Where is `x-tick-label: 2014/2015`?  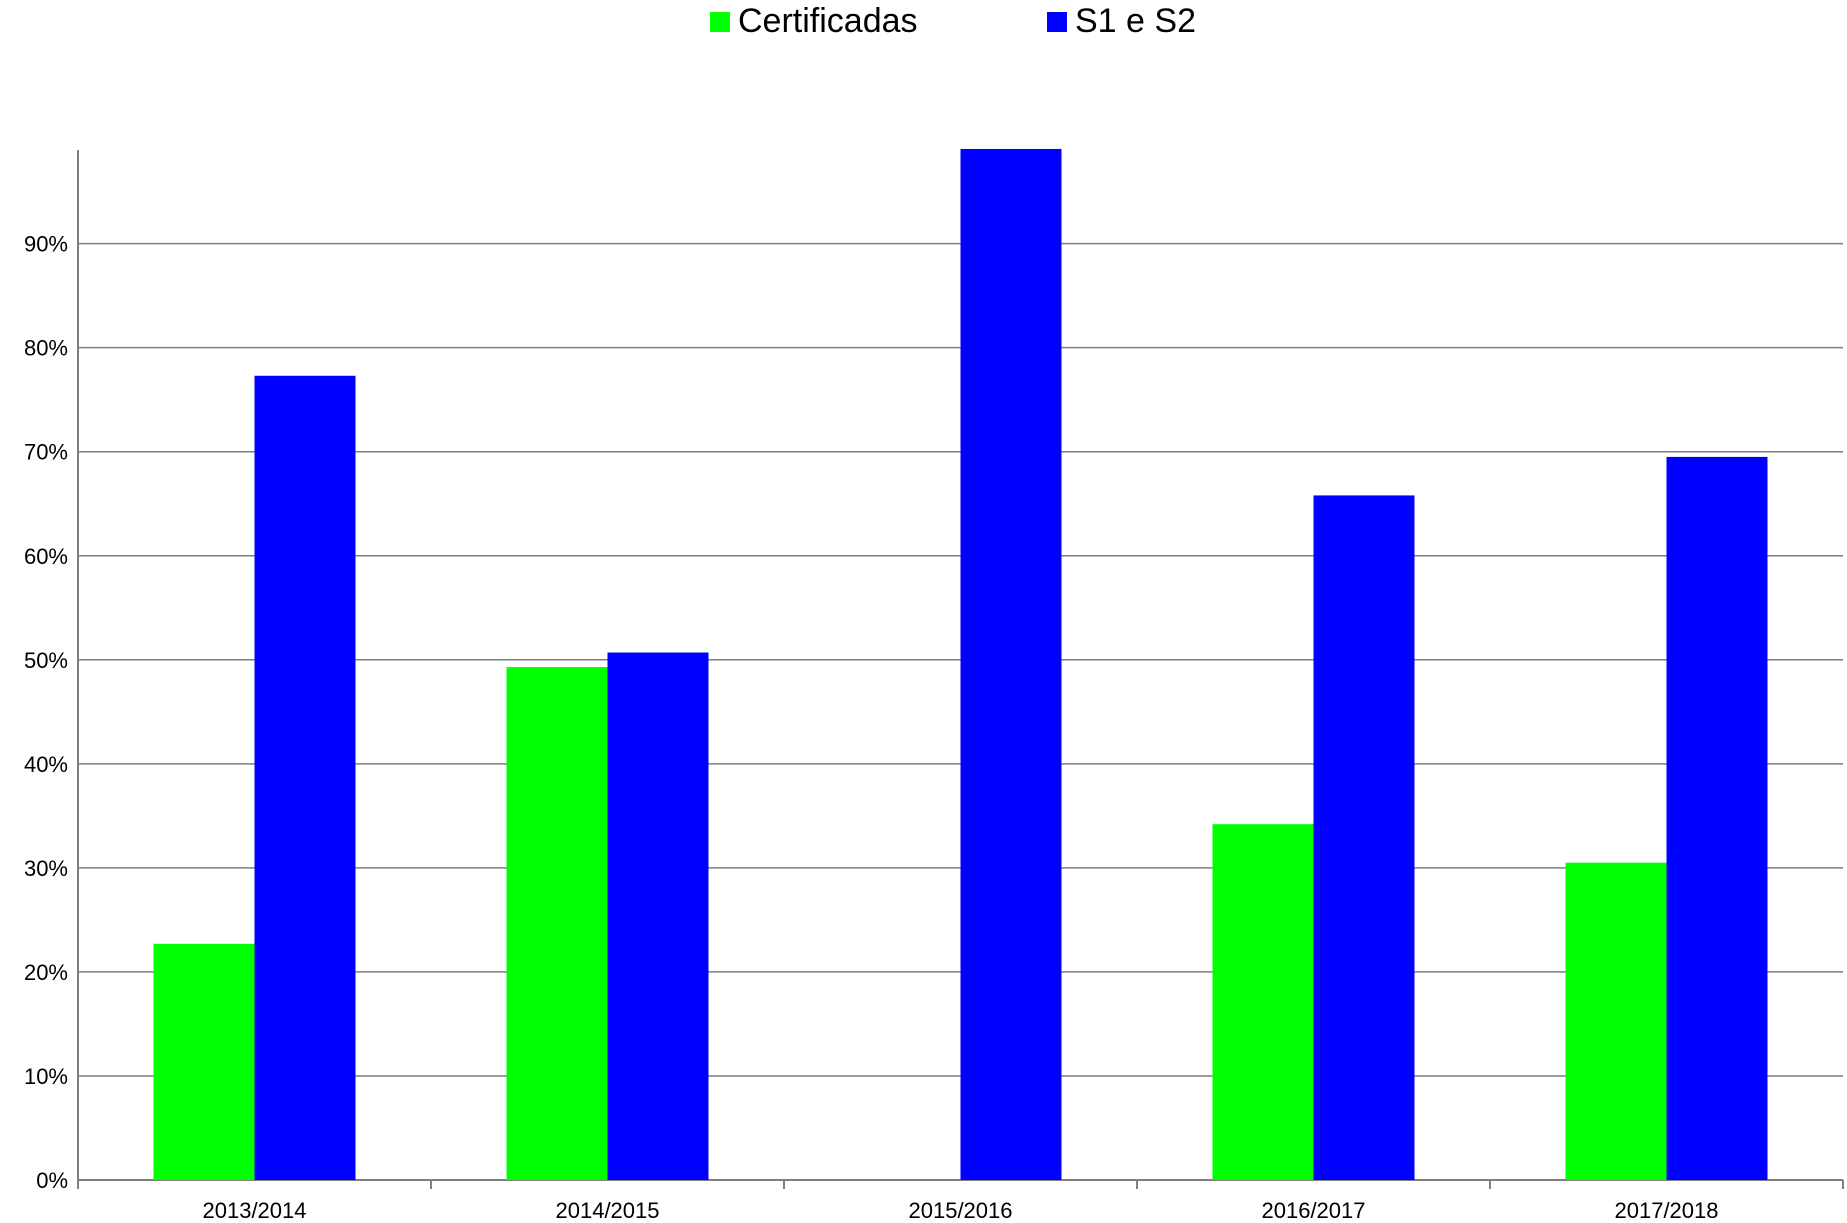 x-tick-label: 2014/2015 is located at coordinates (608, 1210).